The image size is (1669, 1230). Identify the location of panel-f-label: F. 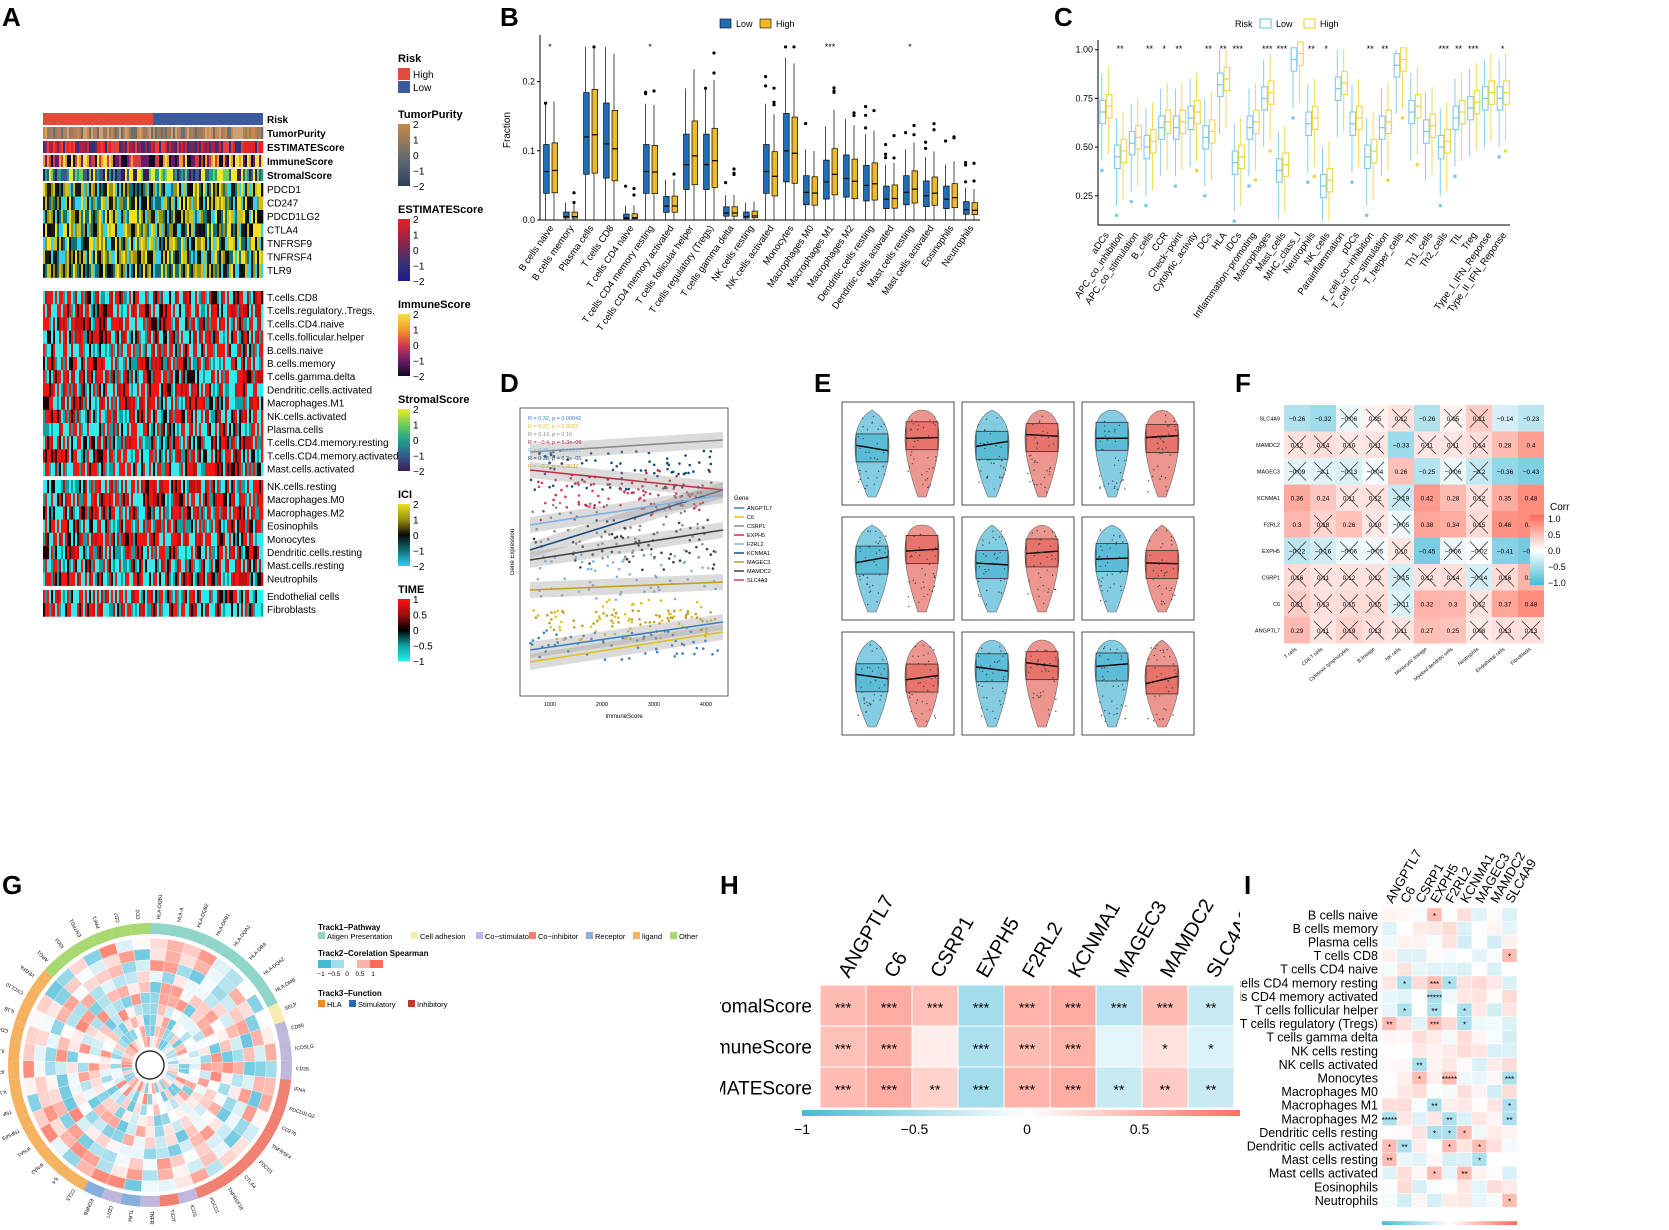
(1243, 383).